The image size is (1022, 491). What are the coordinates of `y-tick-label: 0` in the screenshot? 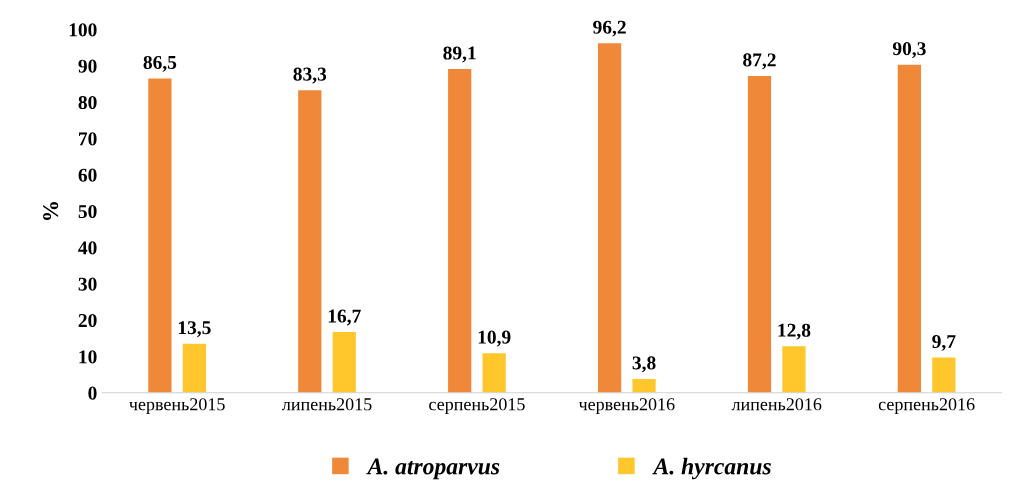 It's located at (92, 393).